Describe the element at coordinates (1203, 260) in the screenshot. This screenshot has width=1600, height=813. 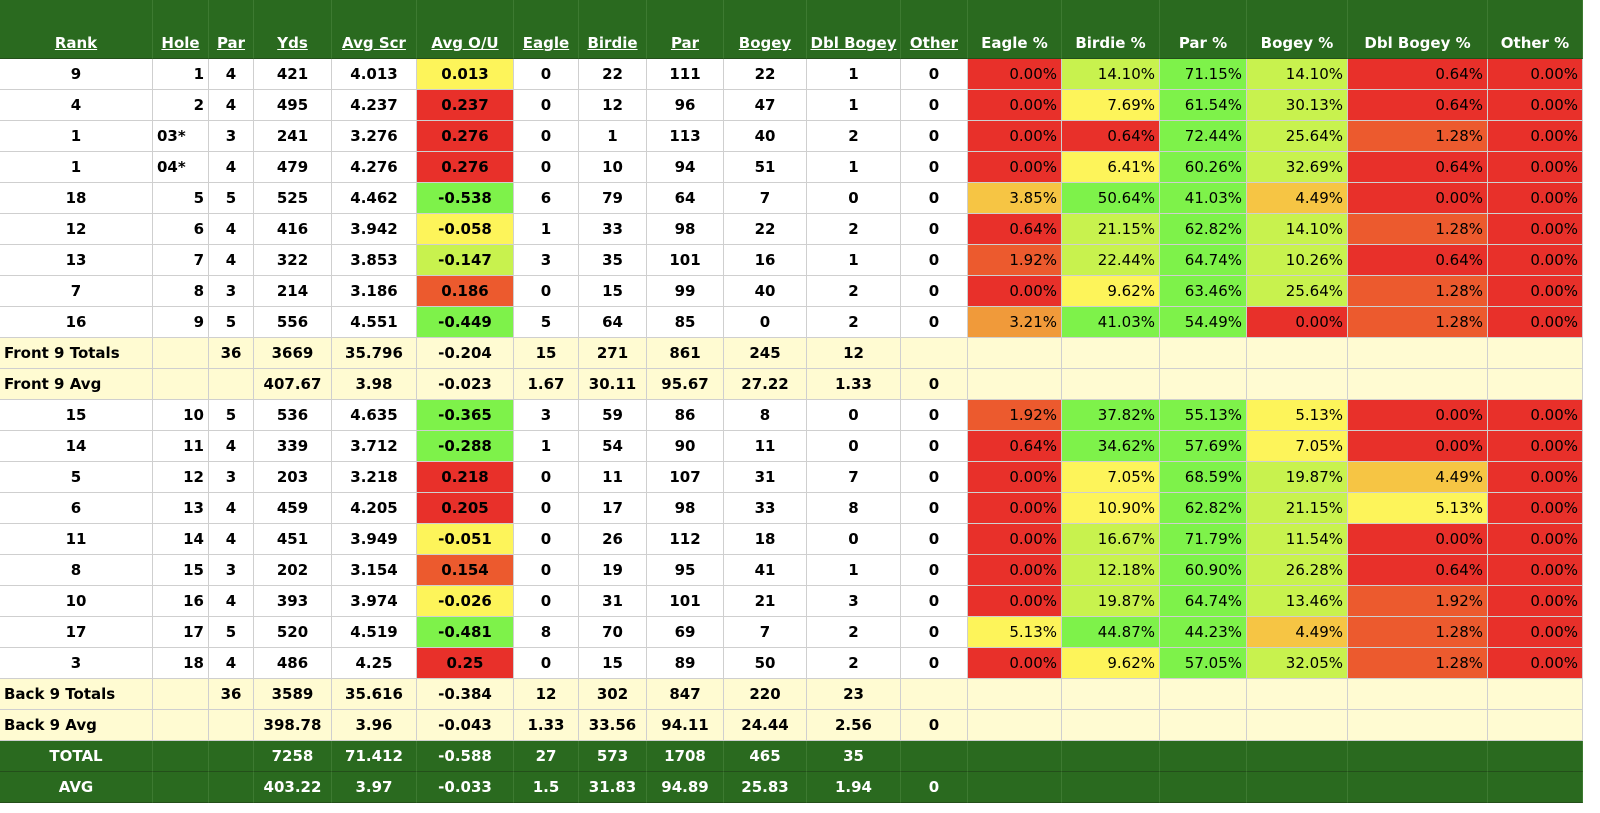
I see `cell-par-pct: 64.74%` at that location.